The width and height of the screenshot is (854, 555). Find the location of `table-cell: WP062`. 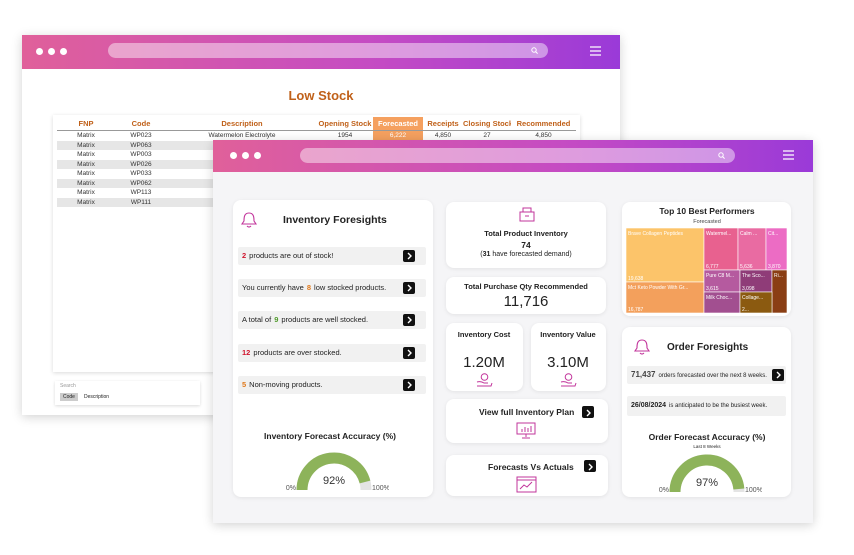

table-cell: WP062 is located at coordinates (141, 183).